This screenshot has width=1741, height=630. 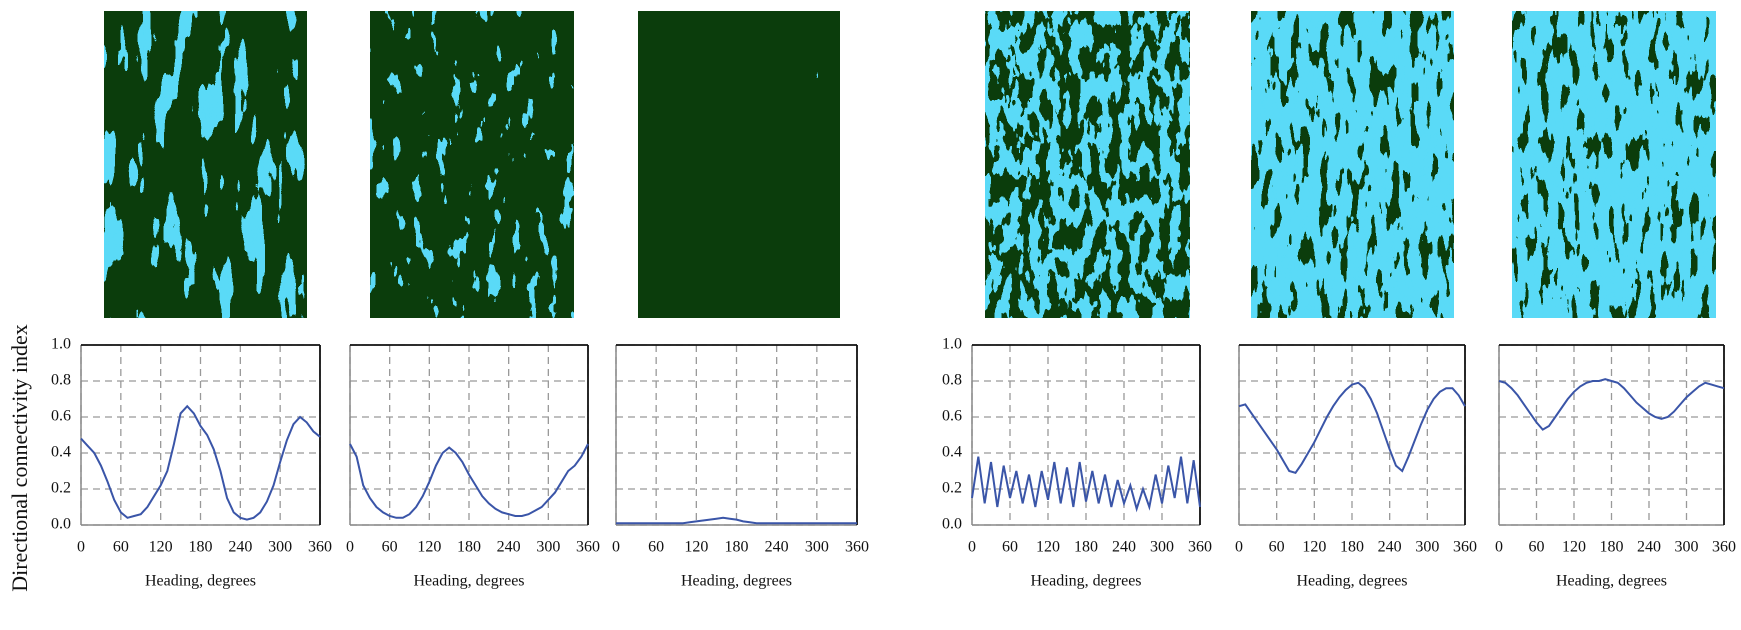 What do you see at coordinates (19, 458) in the screenshot?
I see `y-axis-label: Directional connectivity index` at bounding box center [19, 458].